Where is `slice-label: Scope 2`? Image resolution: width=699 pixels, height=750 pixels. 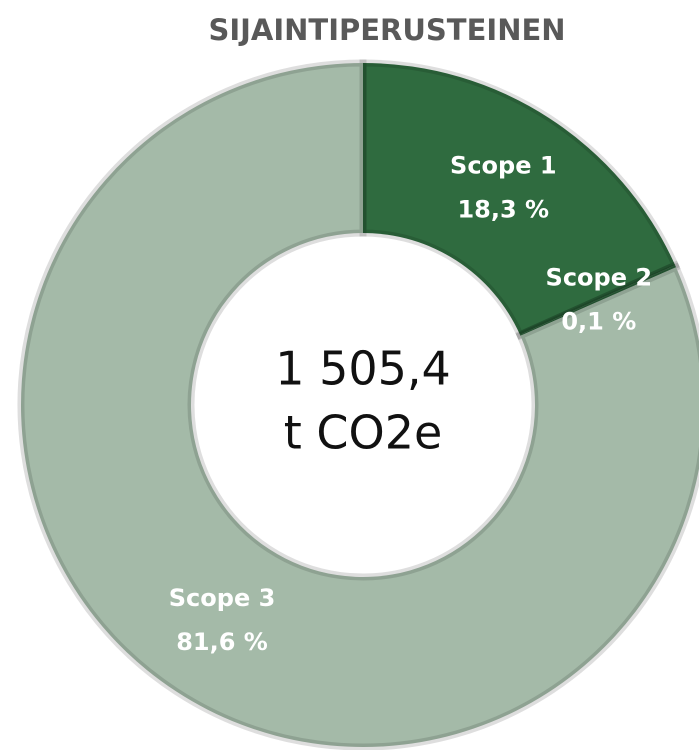
slice-label: Scope 2 is located at coordinates (599, 277).